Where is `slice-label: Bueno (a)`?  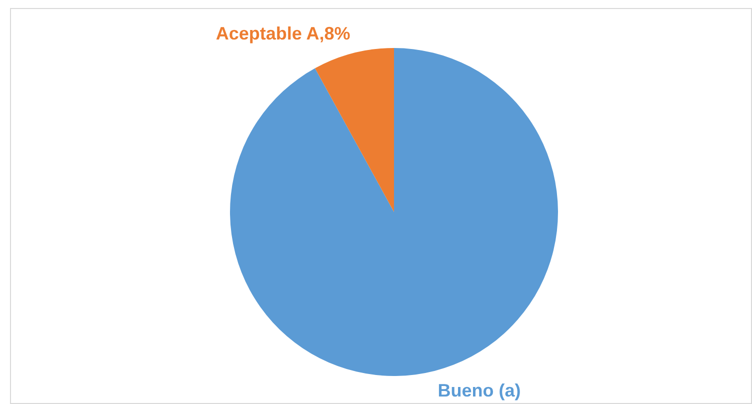
slice-label: Bueno (a) is located at coordinates (479, 390).